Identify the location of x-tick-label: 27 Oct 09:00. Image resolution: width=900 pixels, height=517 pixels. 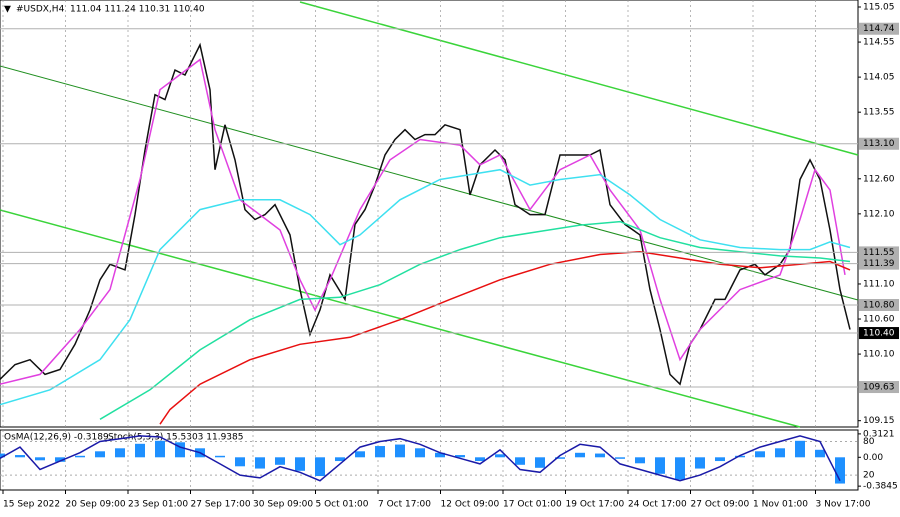
(720, 505).